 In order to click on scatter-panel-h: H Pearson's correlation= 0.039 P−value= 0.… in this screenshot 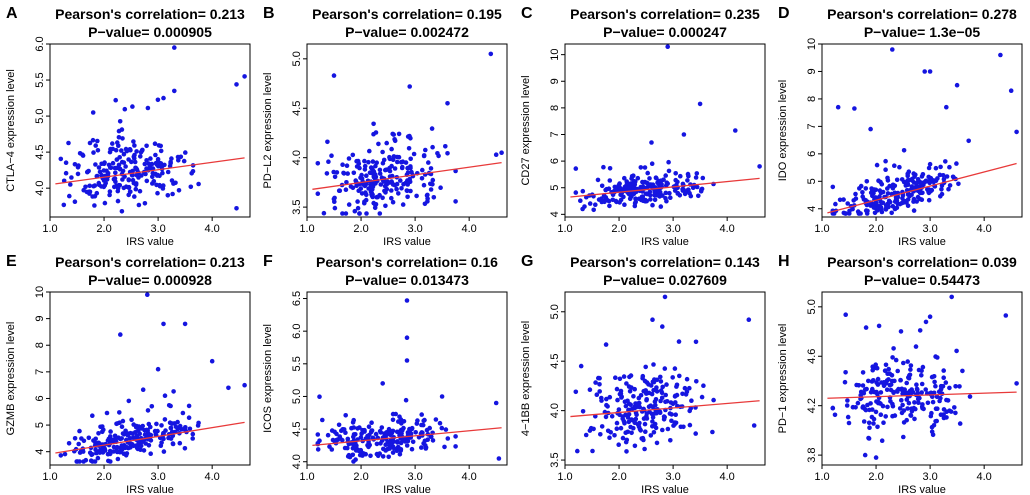, I will do `click(900, 371)`.